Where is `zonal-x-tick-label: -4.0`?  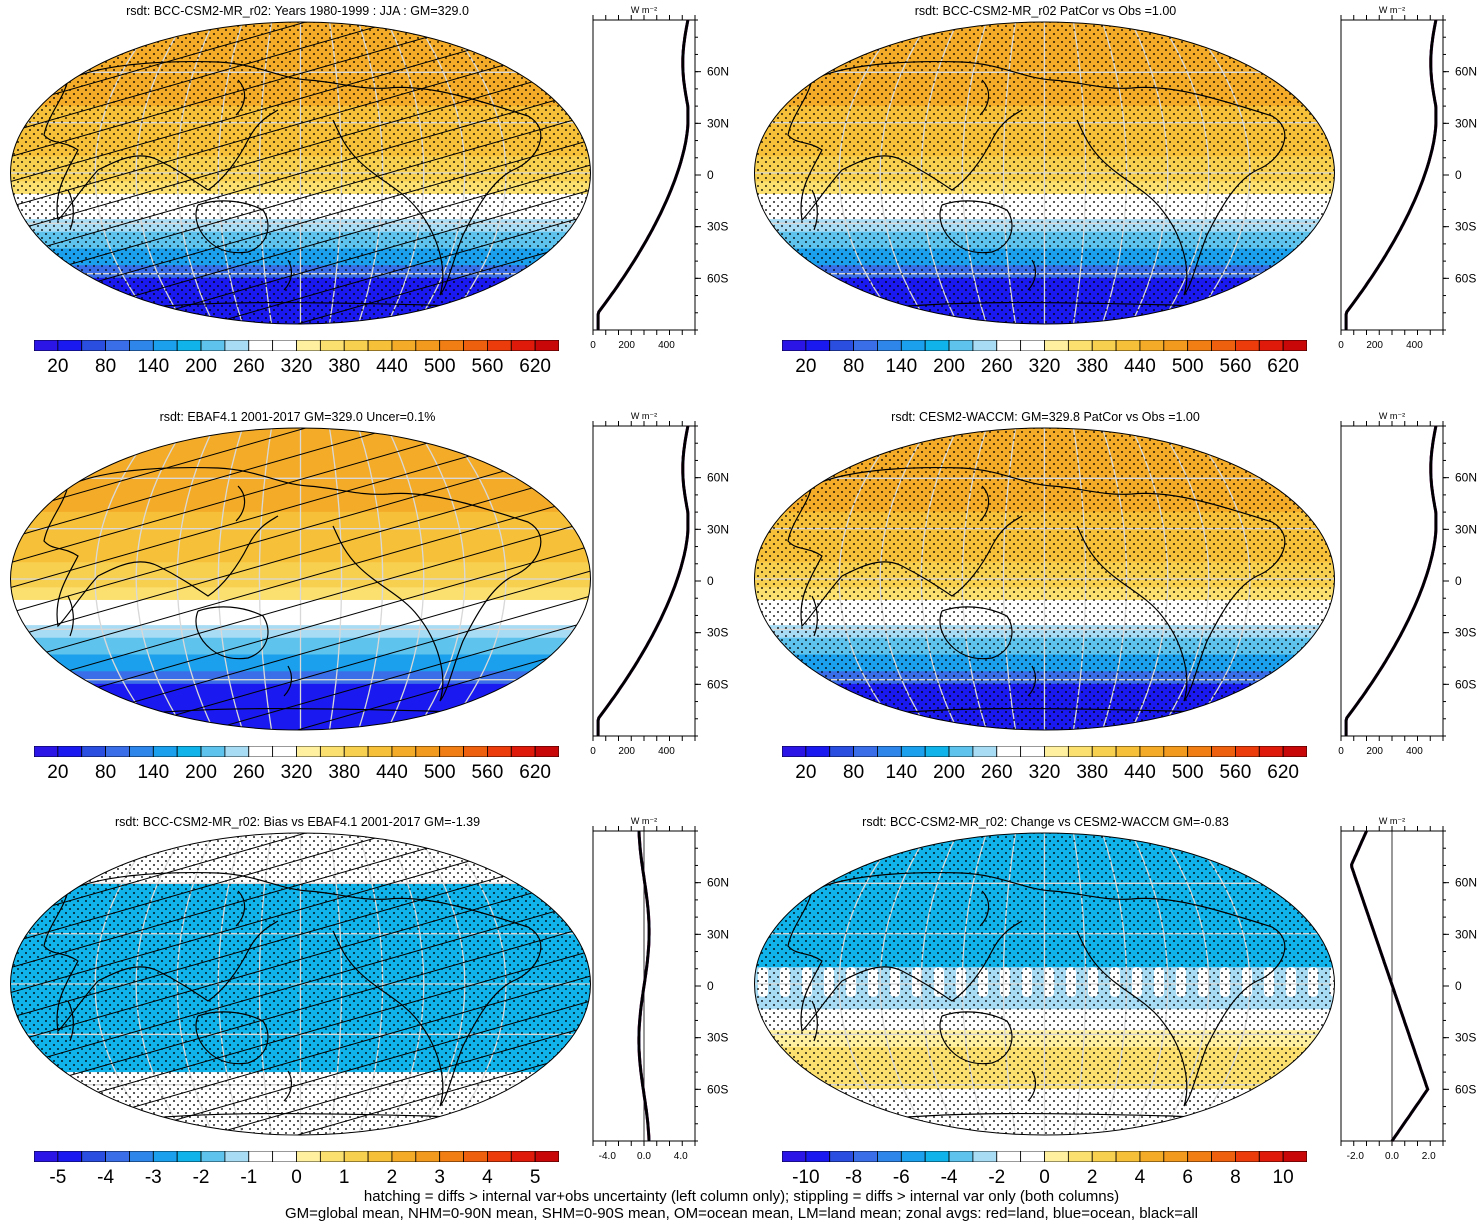
zonal-x-tick-label: -4.0 is located at coordinates (608, 1156).